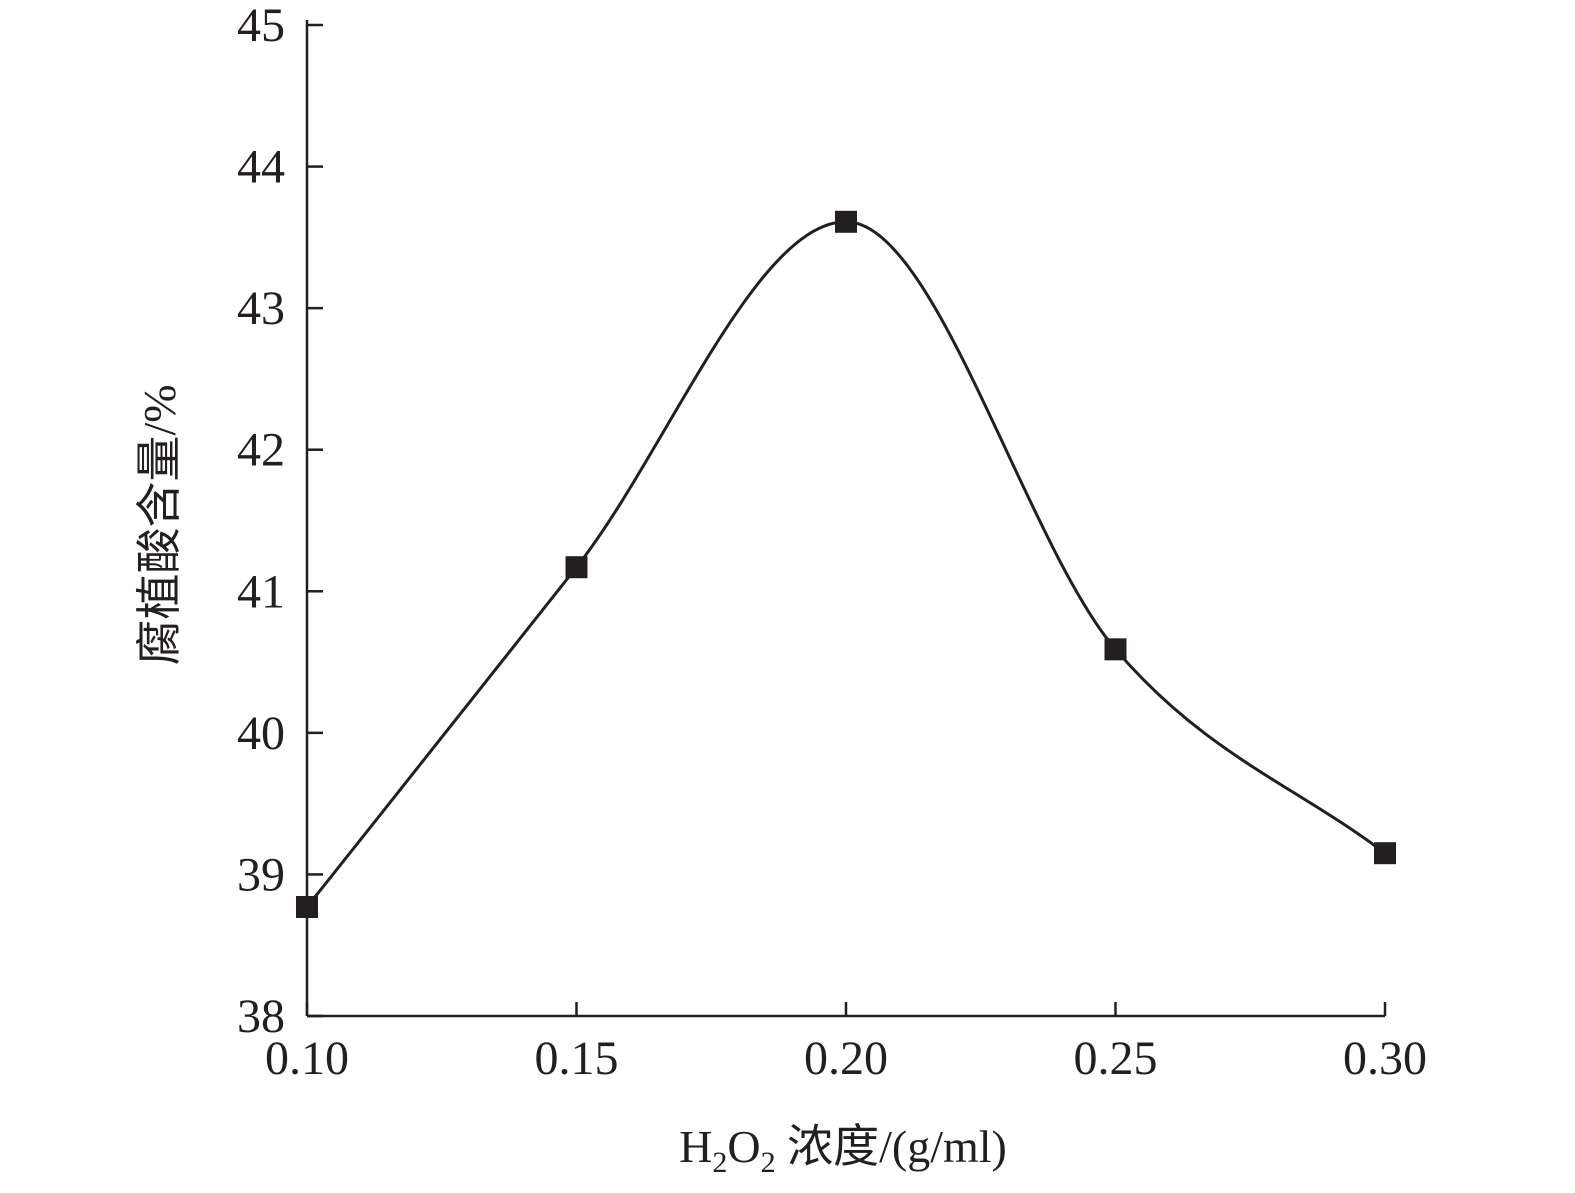 The height and width of the screenshot is (1193, 1575). Describe the element at coordinates (695, 1146) in the screenshot. I see `x-axis-title-h: H` at that location.